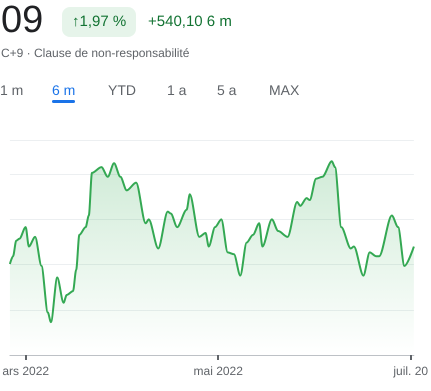 This screenshot has height=391, width=431. What do you see at coordinates (190, 22) in the screenshot?
I see `text: +540,10 6 m` at bounding box center [190, 22].